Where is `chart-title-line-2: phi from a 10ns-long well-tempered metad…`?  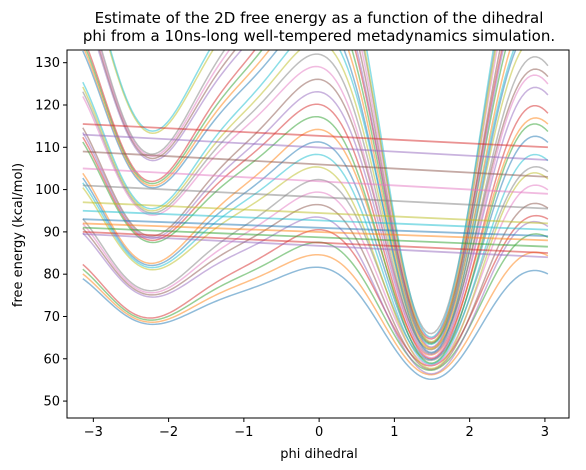
chart-title-line-2: phi from a 10ns-long well-tempered metad… is located at coordinates (319, 36).